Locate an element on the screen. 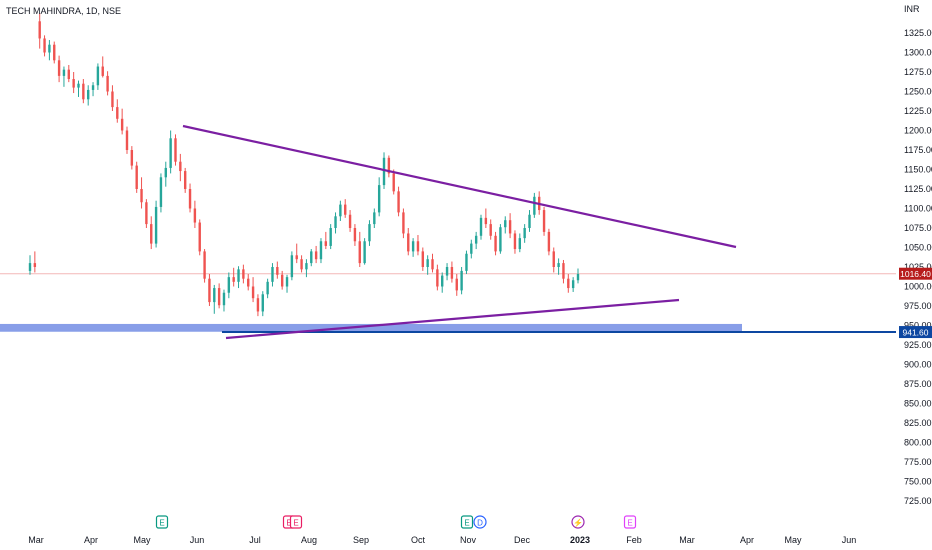 The image size is (932, 550). x-tick-label: Jun is located at coordinates (197, 540).